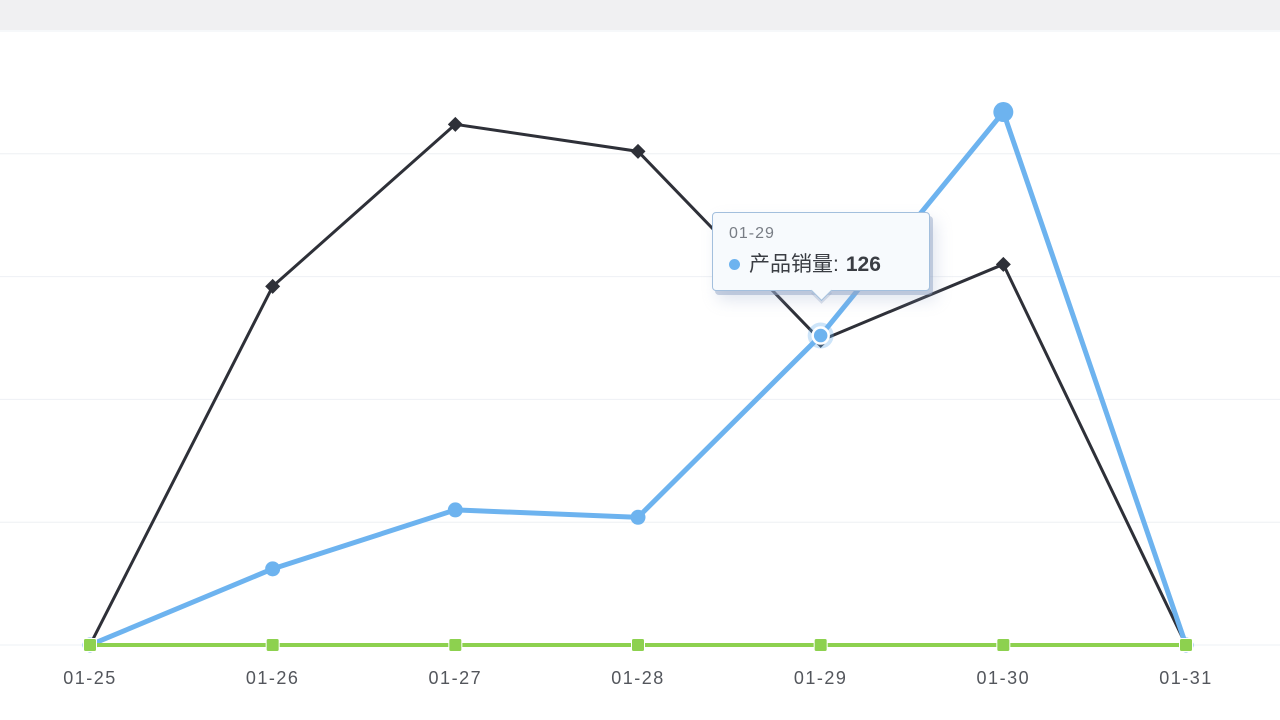  I want to click on tooltip-date: 01-29, so click(752, 233).